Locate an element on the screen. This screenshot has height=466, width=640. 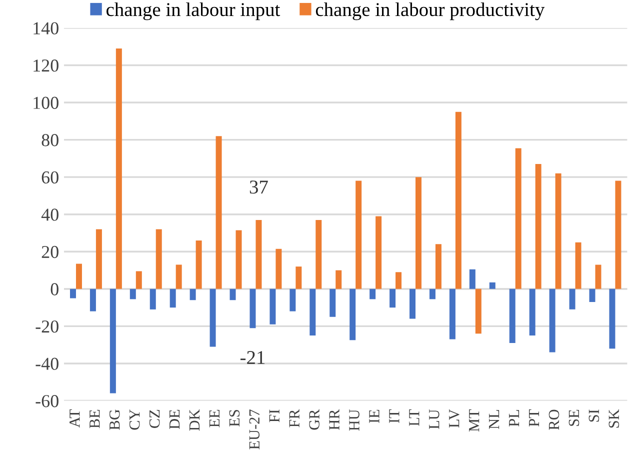
x-tick-label: DK is located at coordinates (194, 420).